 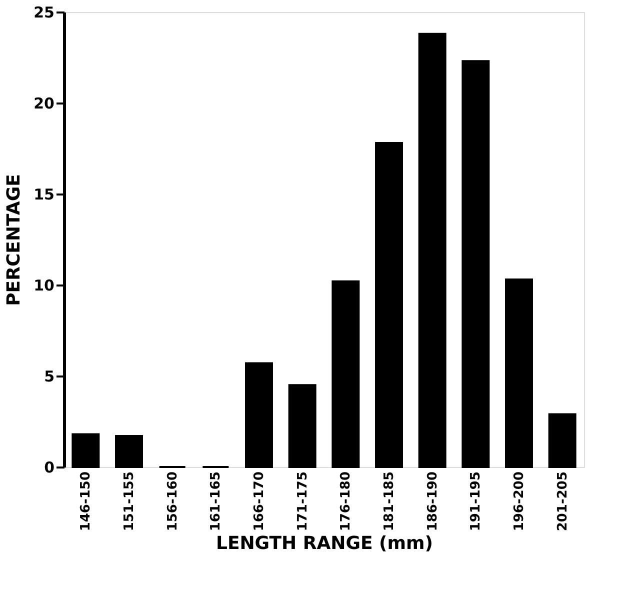 I want to click on x-tick-label: 151-155, so click(x=129, y=502).